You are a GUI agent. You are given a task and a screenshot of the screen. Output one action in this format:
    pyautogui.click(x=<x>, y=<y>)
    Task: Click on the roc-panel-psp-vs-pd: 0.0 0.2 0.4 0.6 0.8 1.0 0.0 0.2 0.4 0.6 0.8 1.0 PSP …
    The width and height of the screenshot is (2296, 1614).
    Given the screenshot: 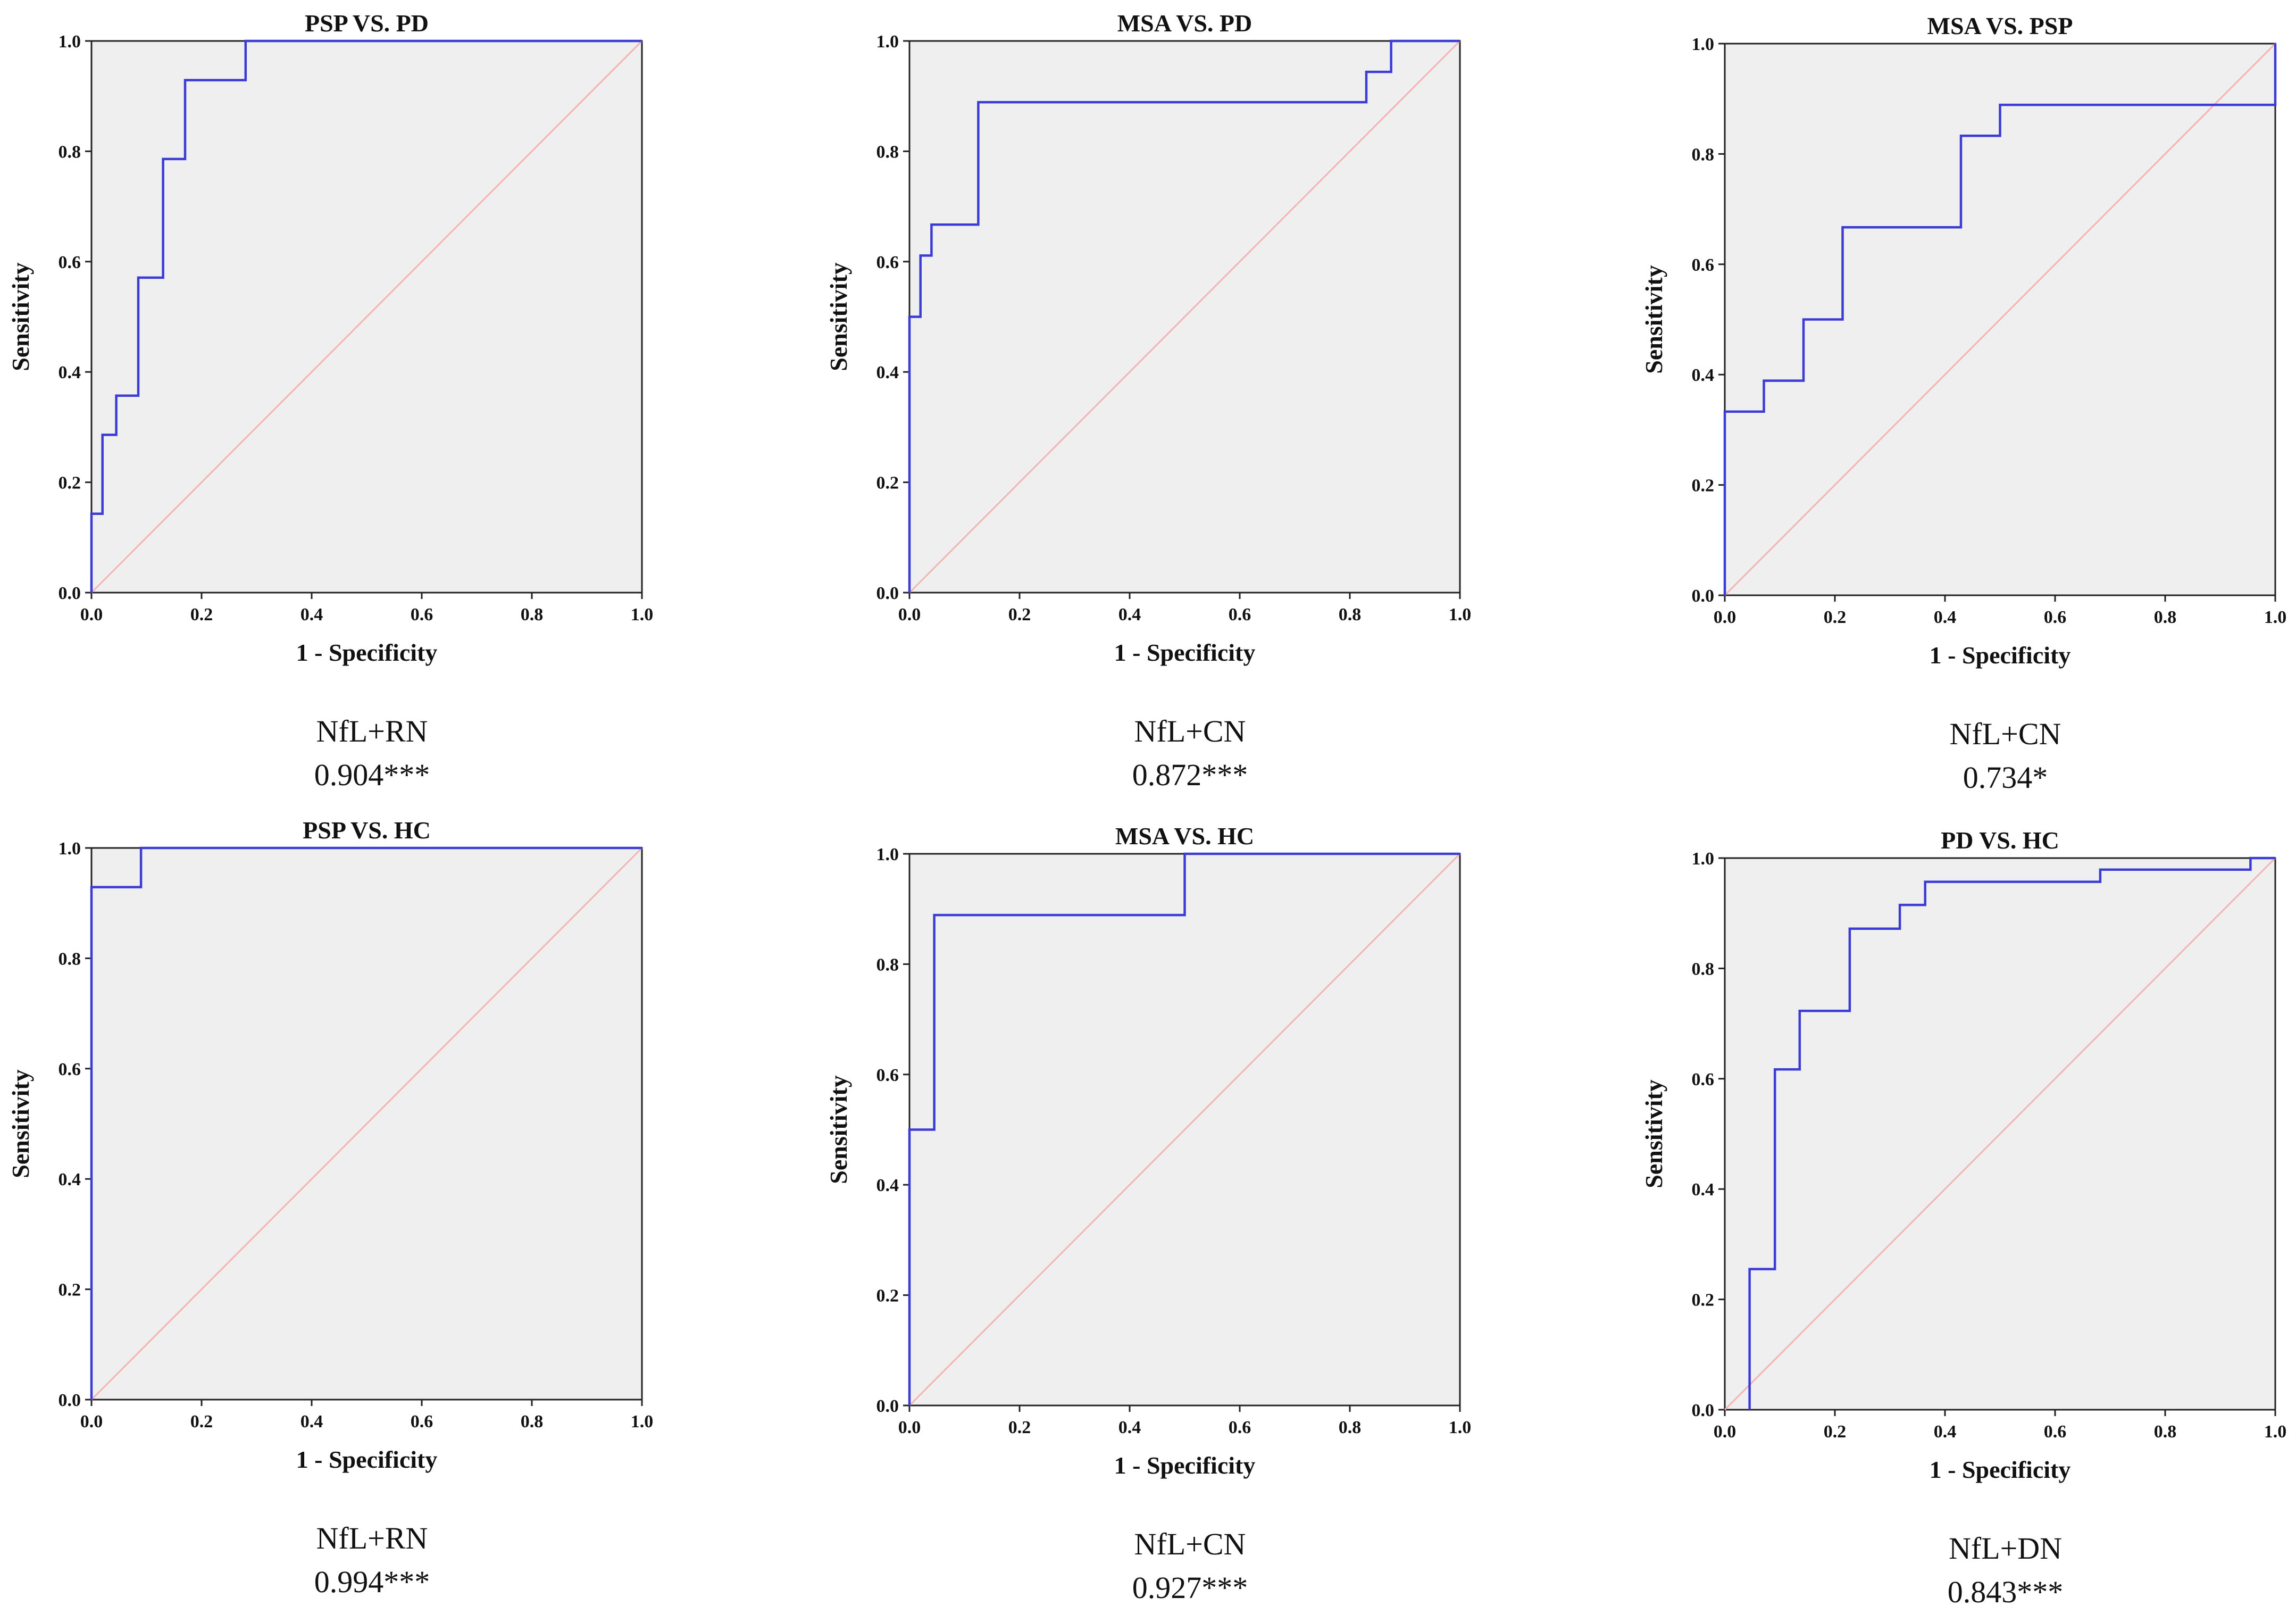 What is the action you would take?
    pyautogui.click(x=330, y=338)
    